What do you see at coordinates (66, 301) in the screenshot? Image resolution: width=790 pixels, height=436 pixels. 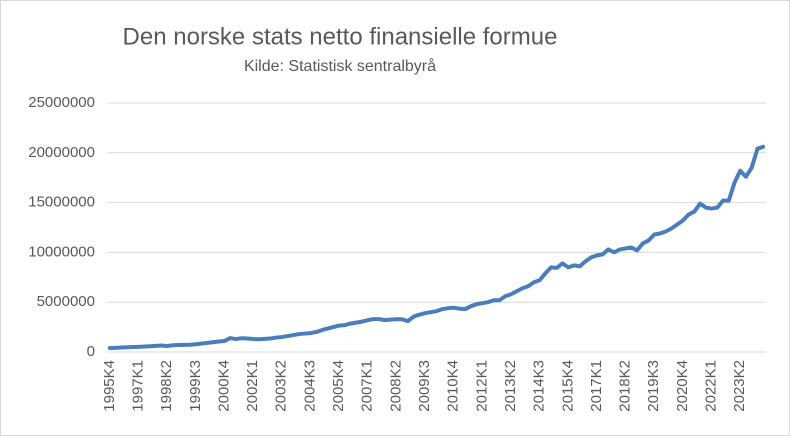 I see `y-tick-label: 5000000` at bounding box center [66, 301].